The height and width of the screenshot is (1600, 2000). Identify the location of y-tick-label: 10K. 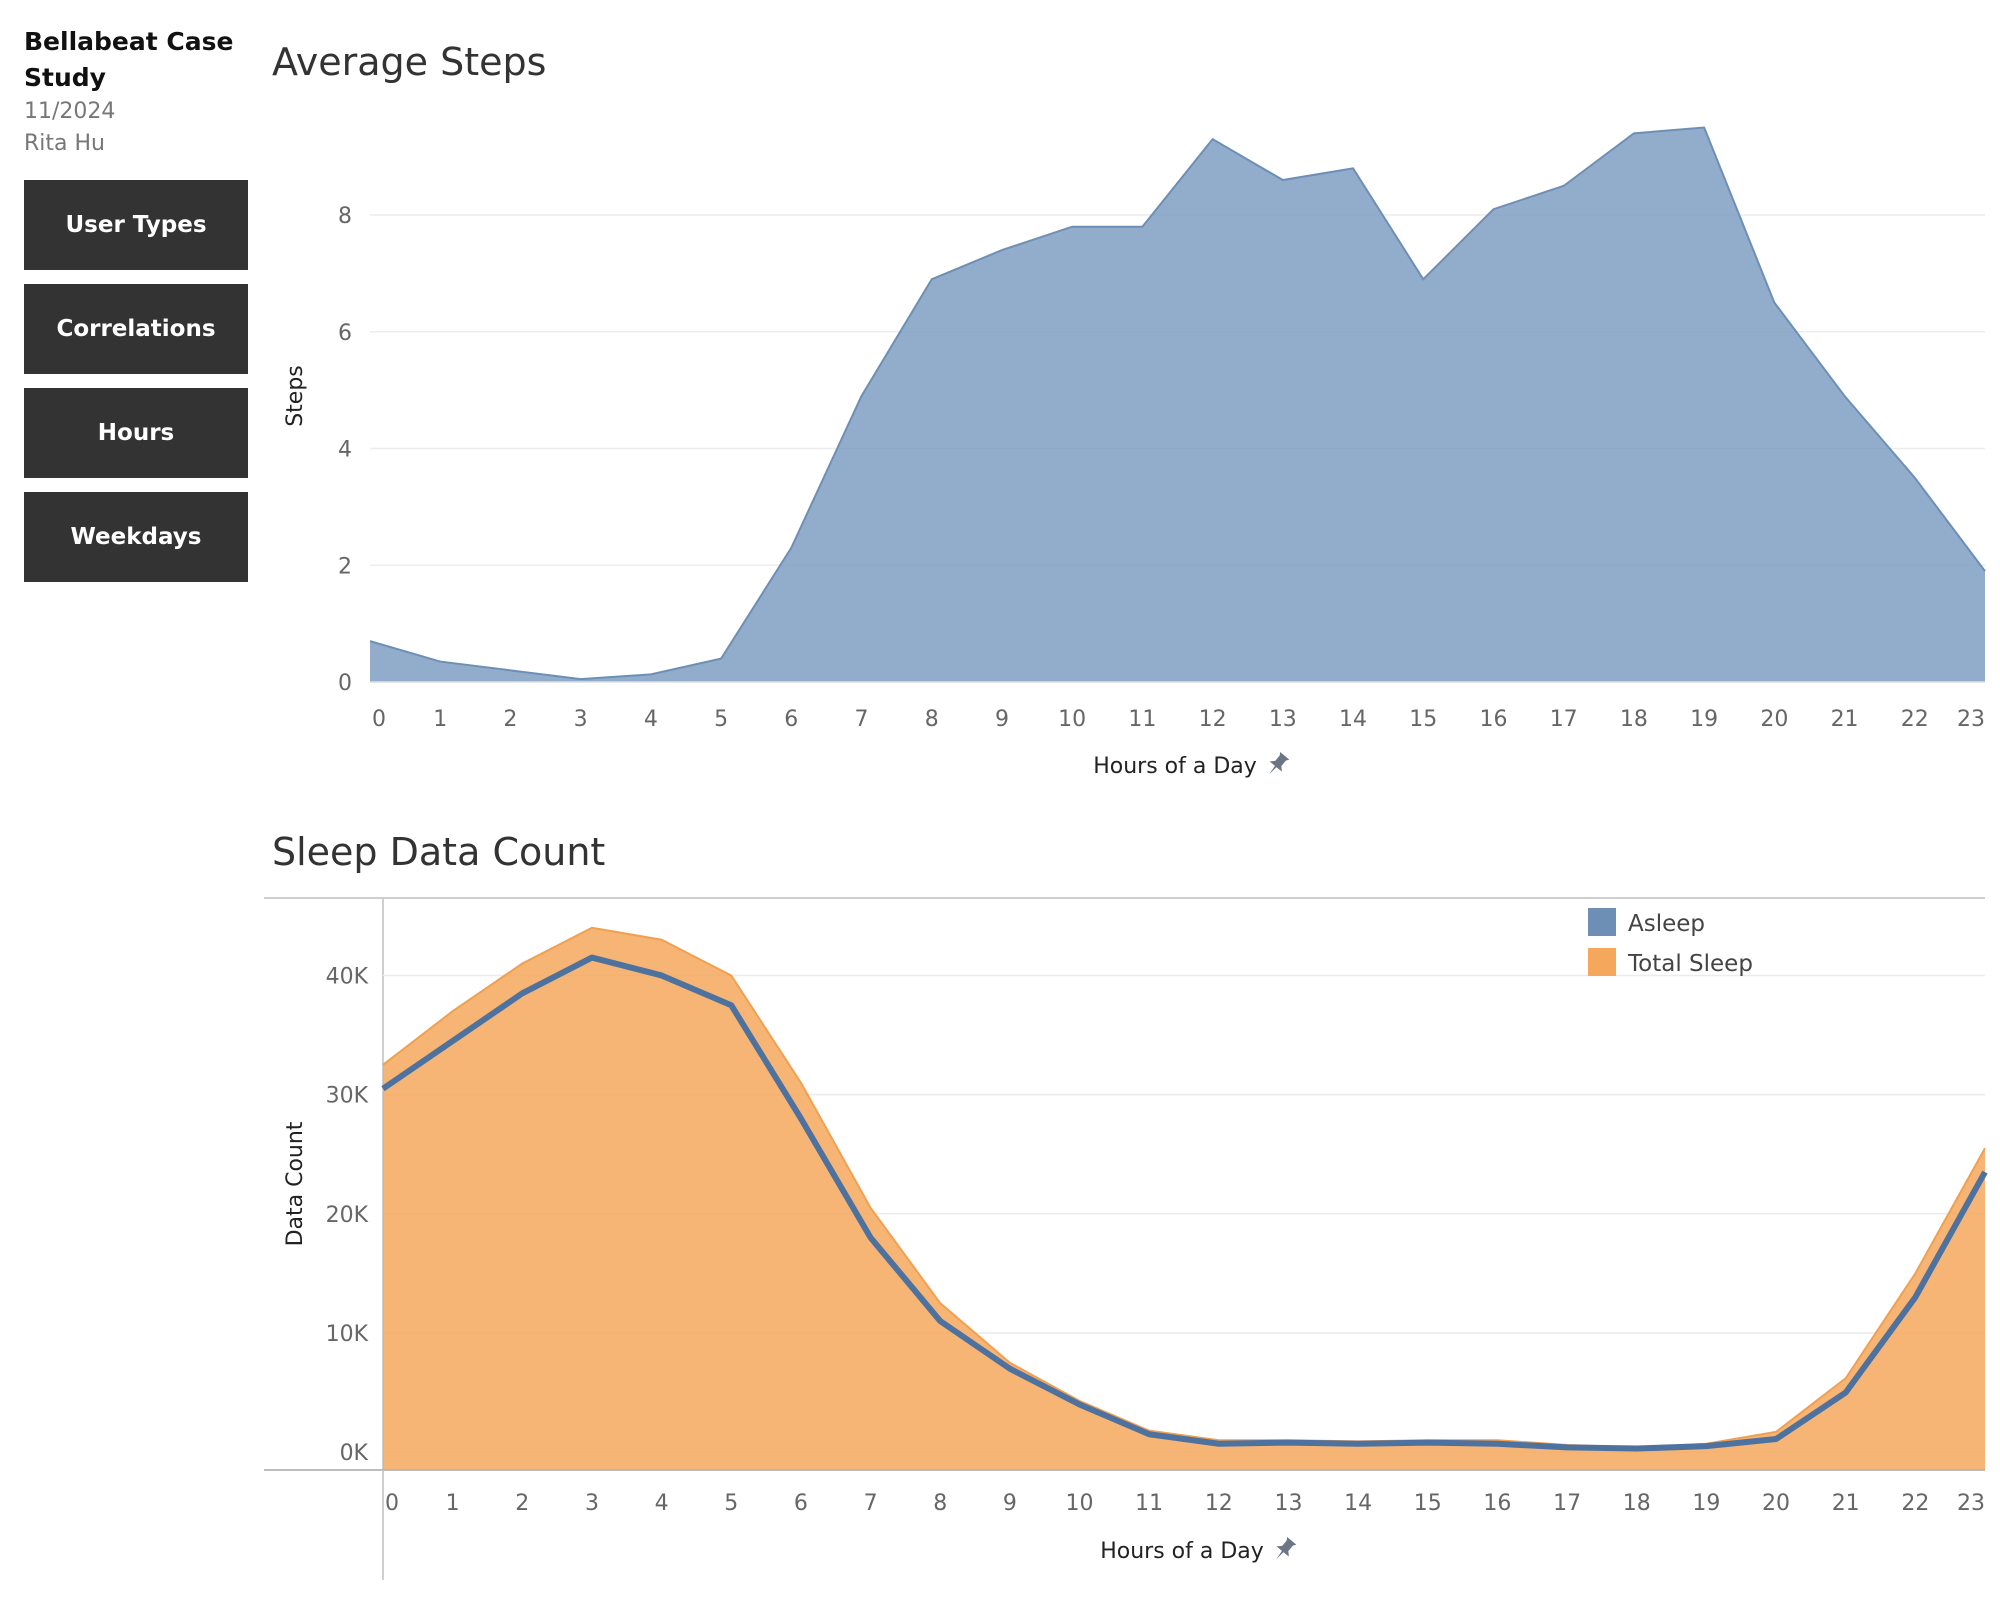
(347, 1334).